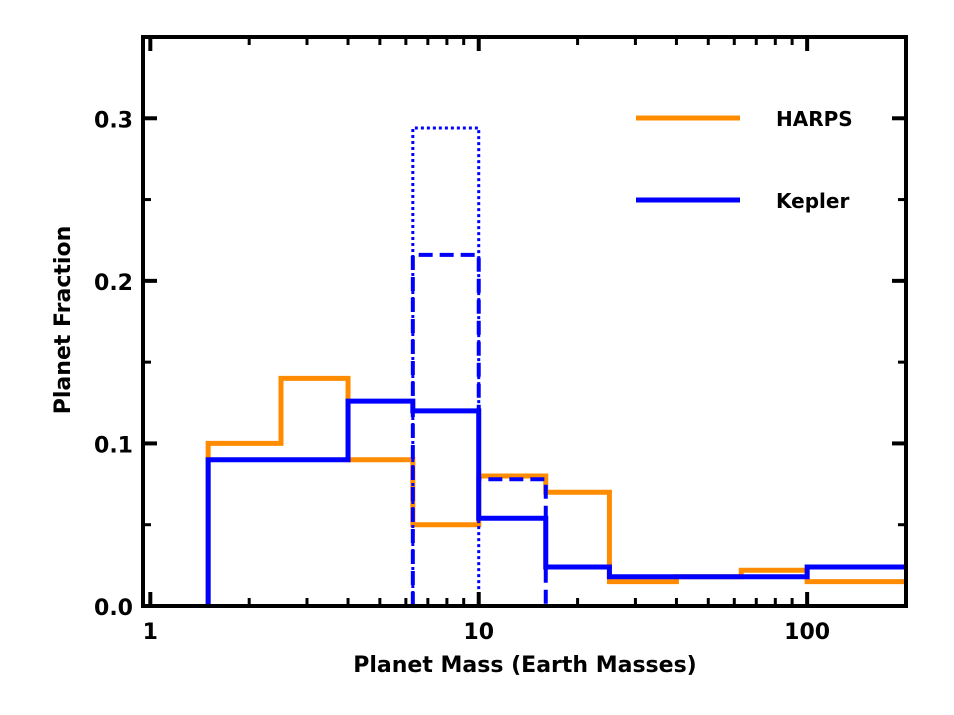 Image resolution: width=954 pixels, height=715 pixels. Describe the element at coordinates (113, 608) in the screenshot. I see `y-tick-label: 0.0` at that location.